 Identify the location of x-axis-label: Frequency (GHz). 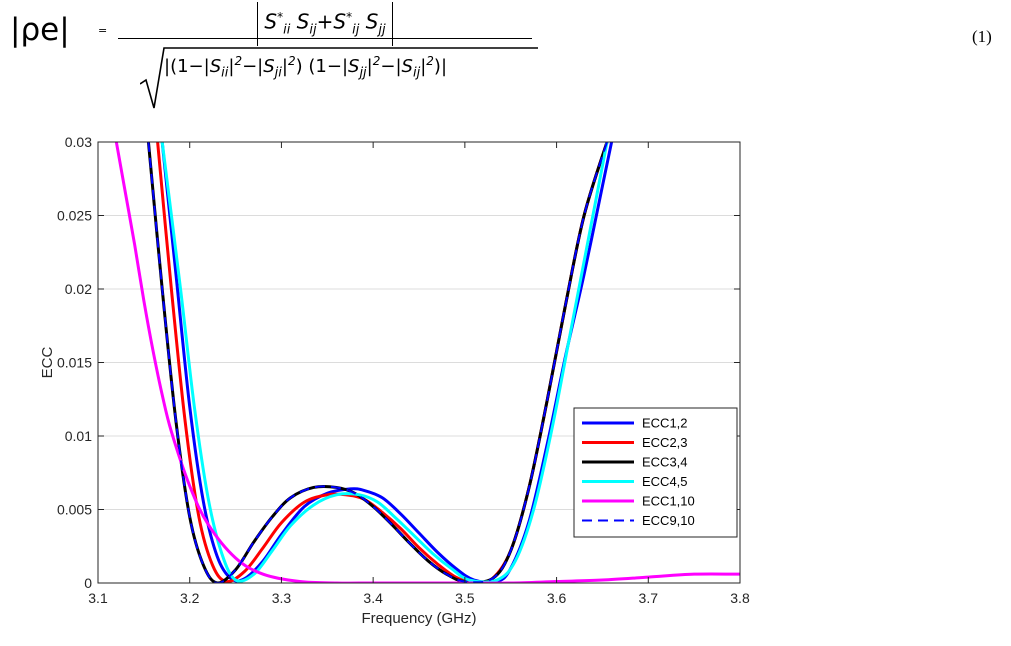
(418, 618).